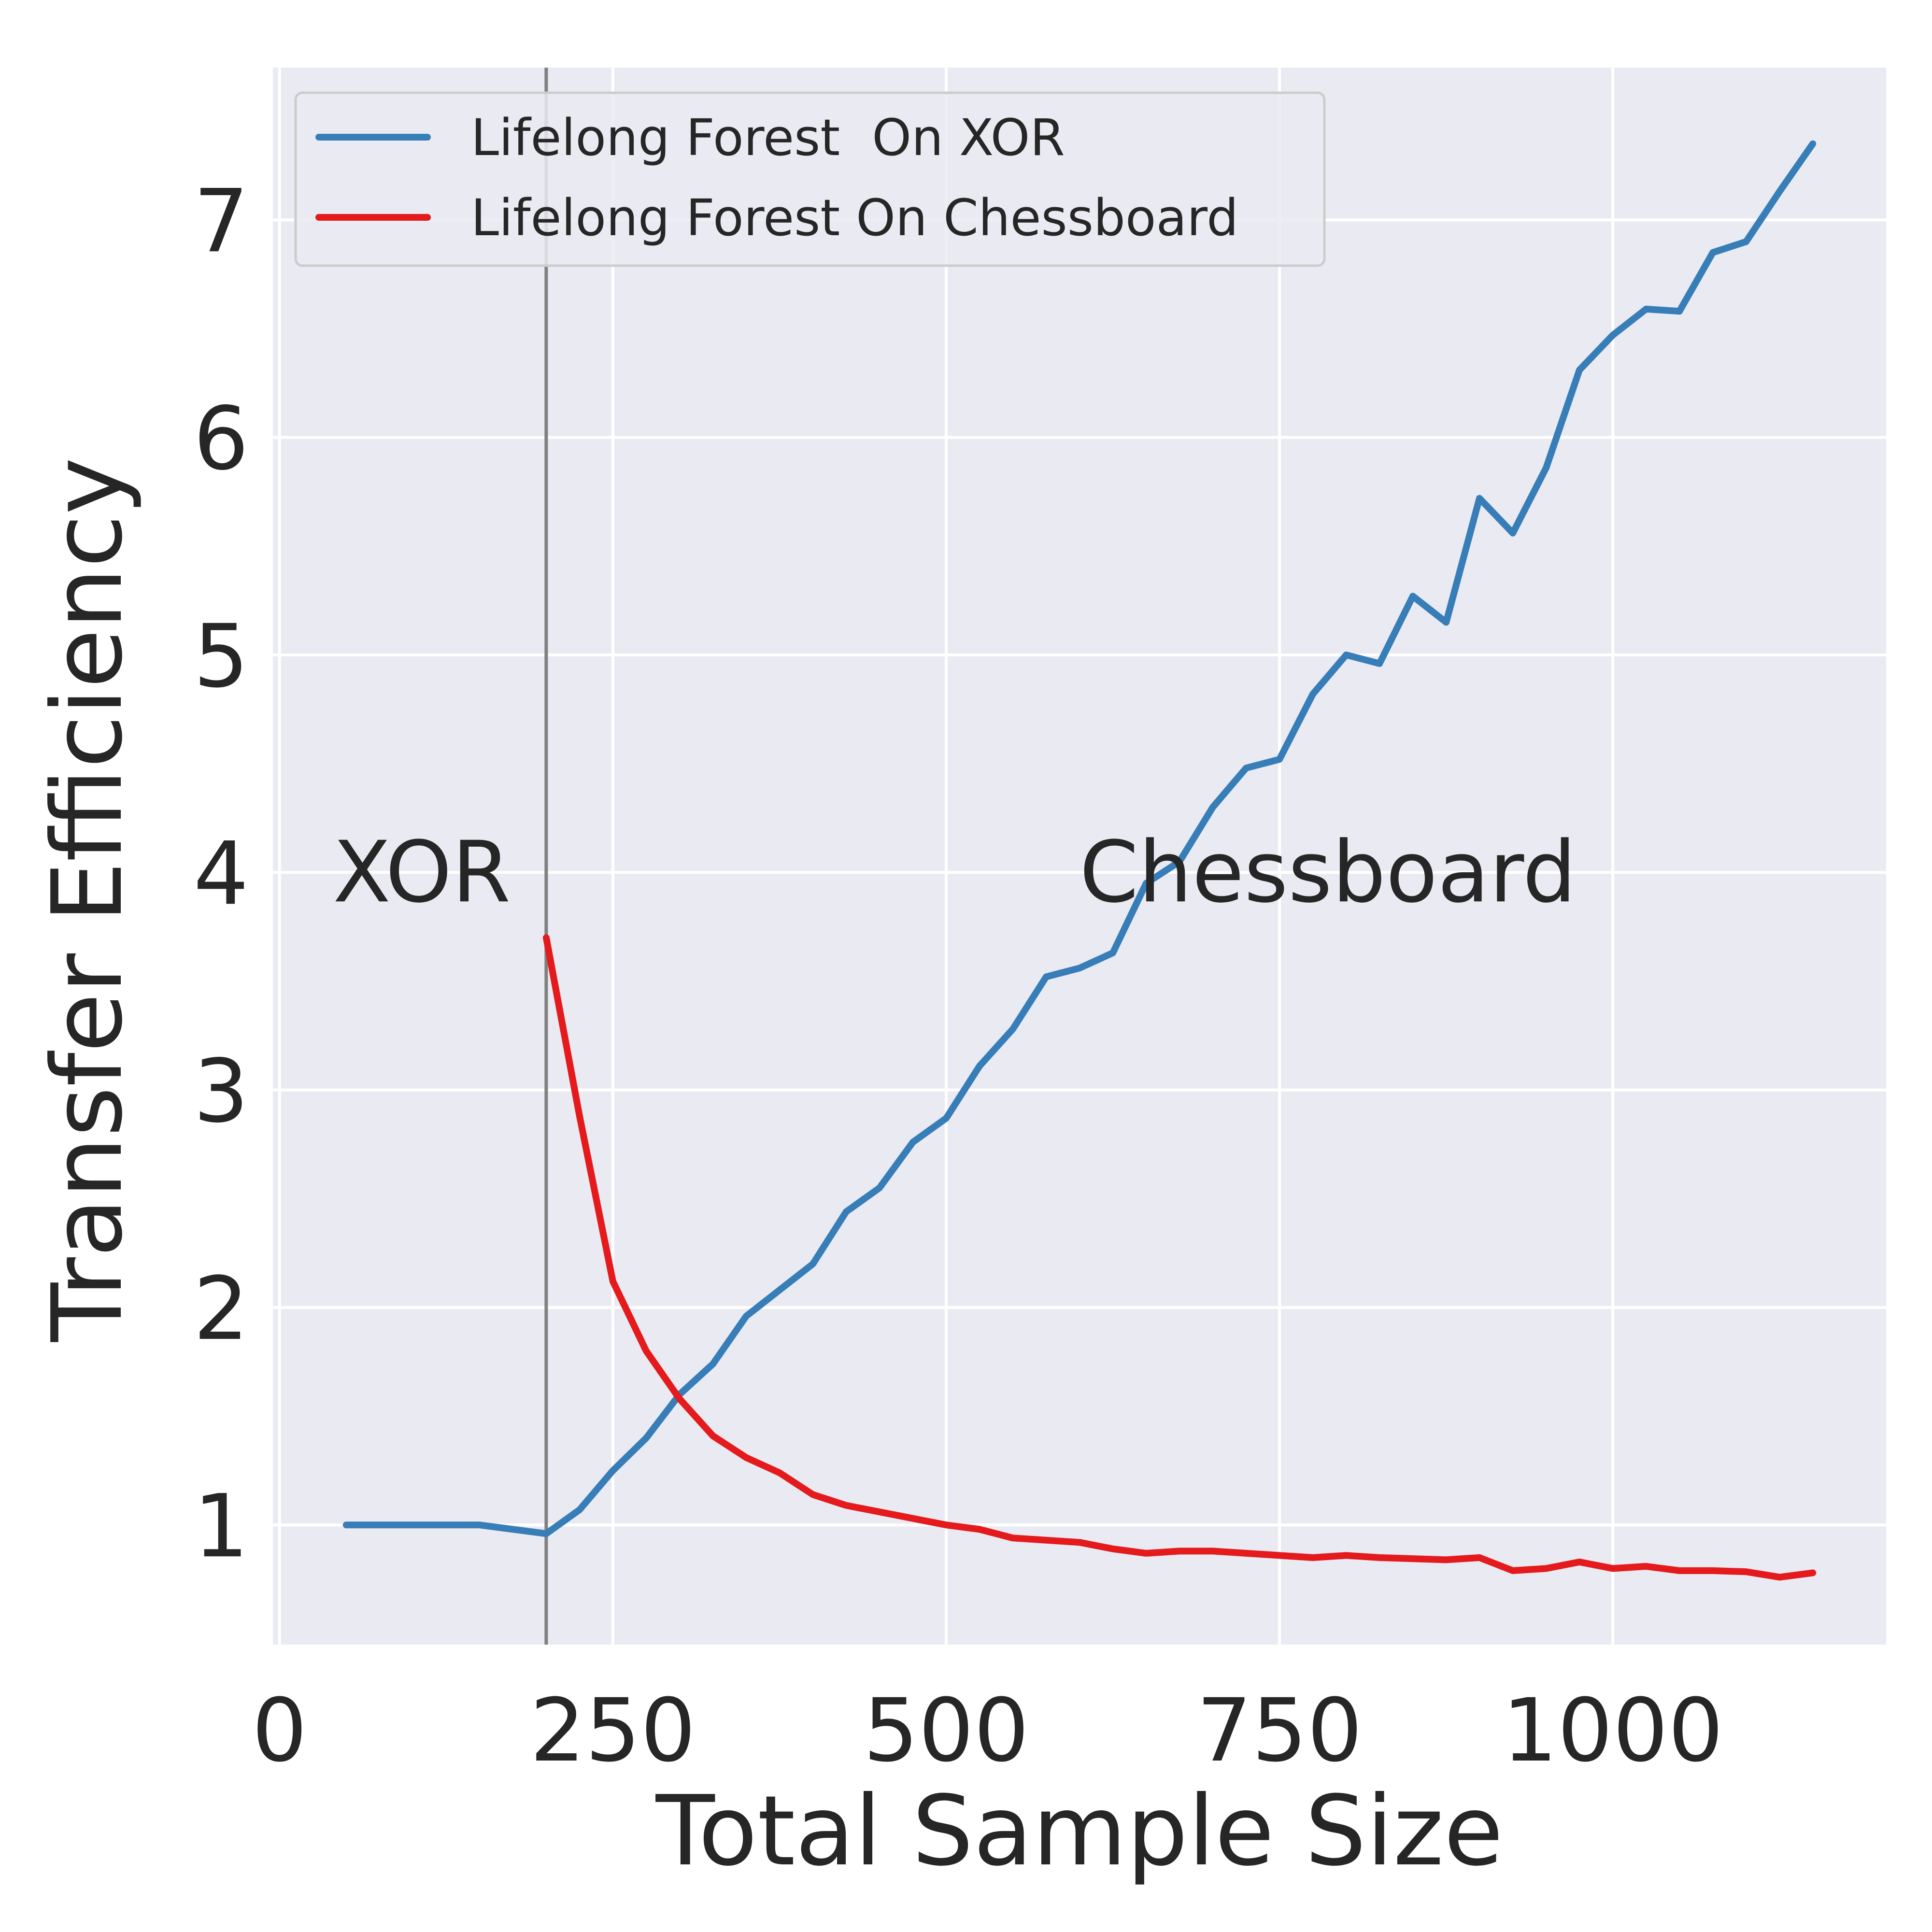 The image size is (1932, 1932). I want to click on y-tick-label: 6, so click(221, 439).